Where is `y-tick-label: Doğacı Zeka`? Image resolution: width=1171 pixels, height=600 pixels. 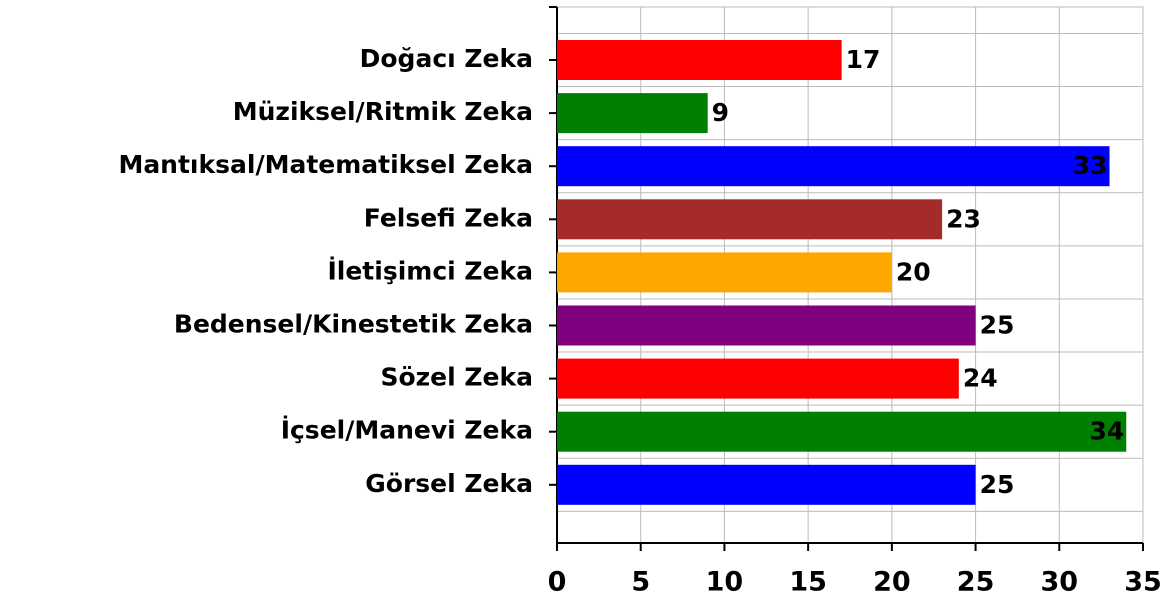 y-tick-label: Doğacı Zeka is located at coordinates (446, 58).